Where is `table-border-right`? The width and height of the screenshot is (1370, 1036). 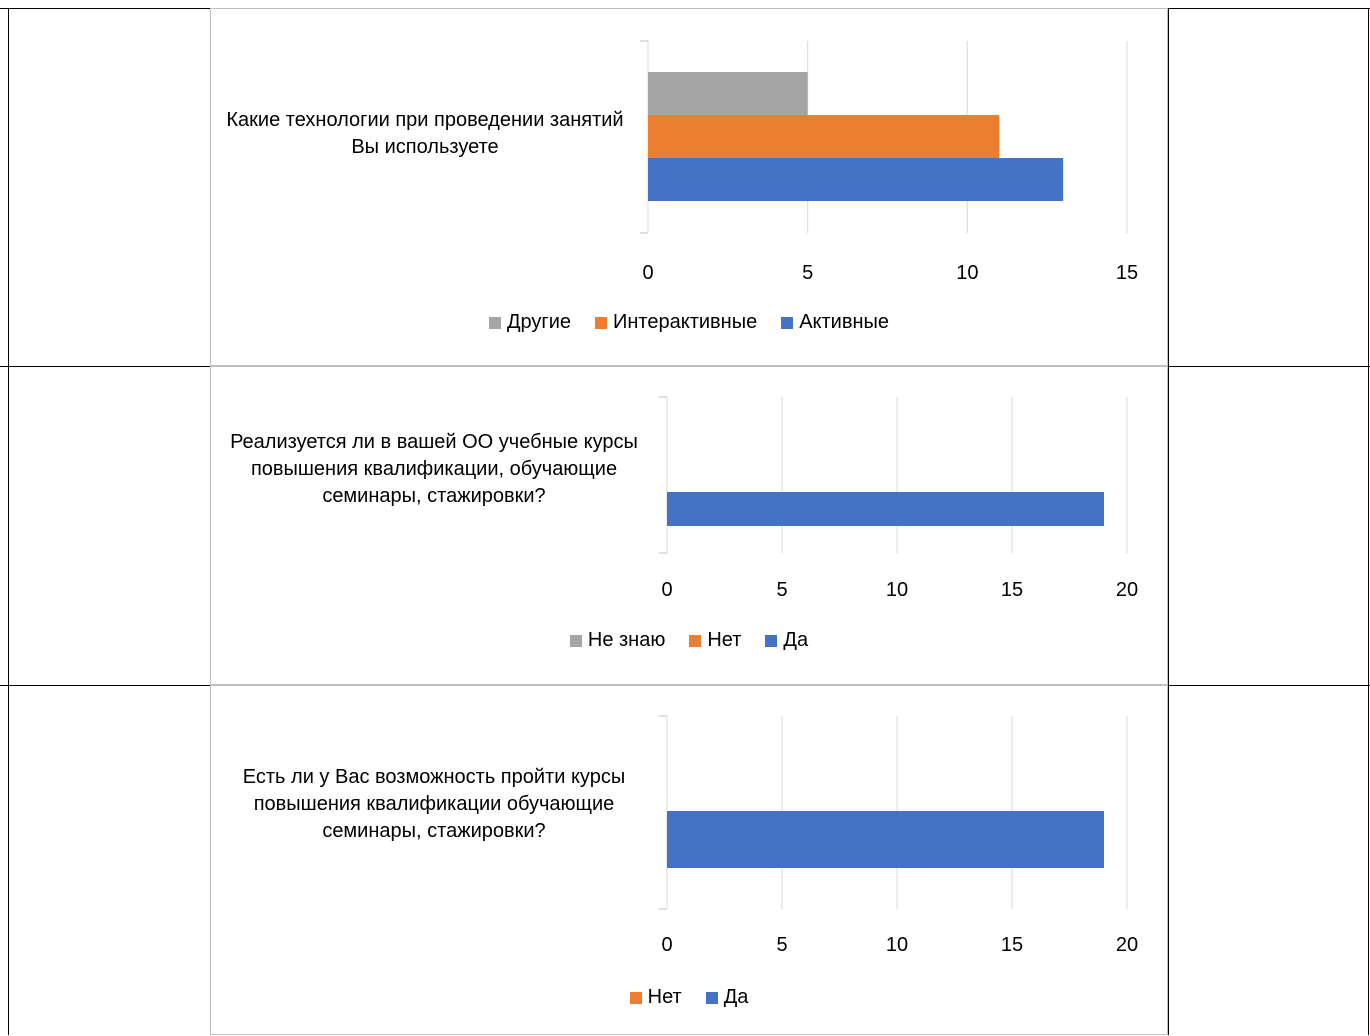 table-border-right is located at coordinates (1368, 521).